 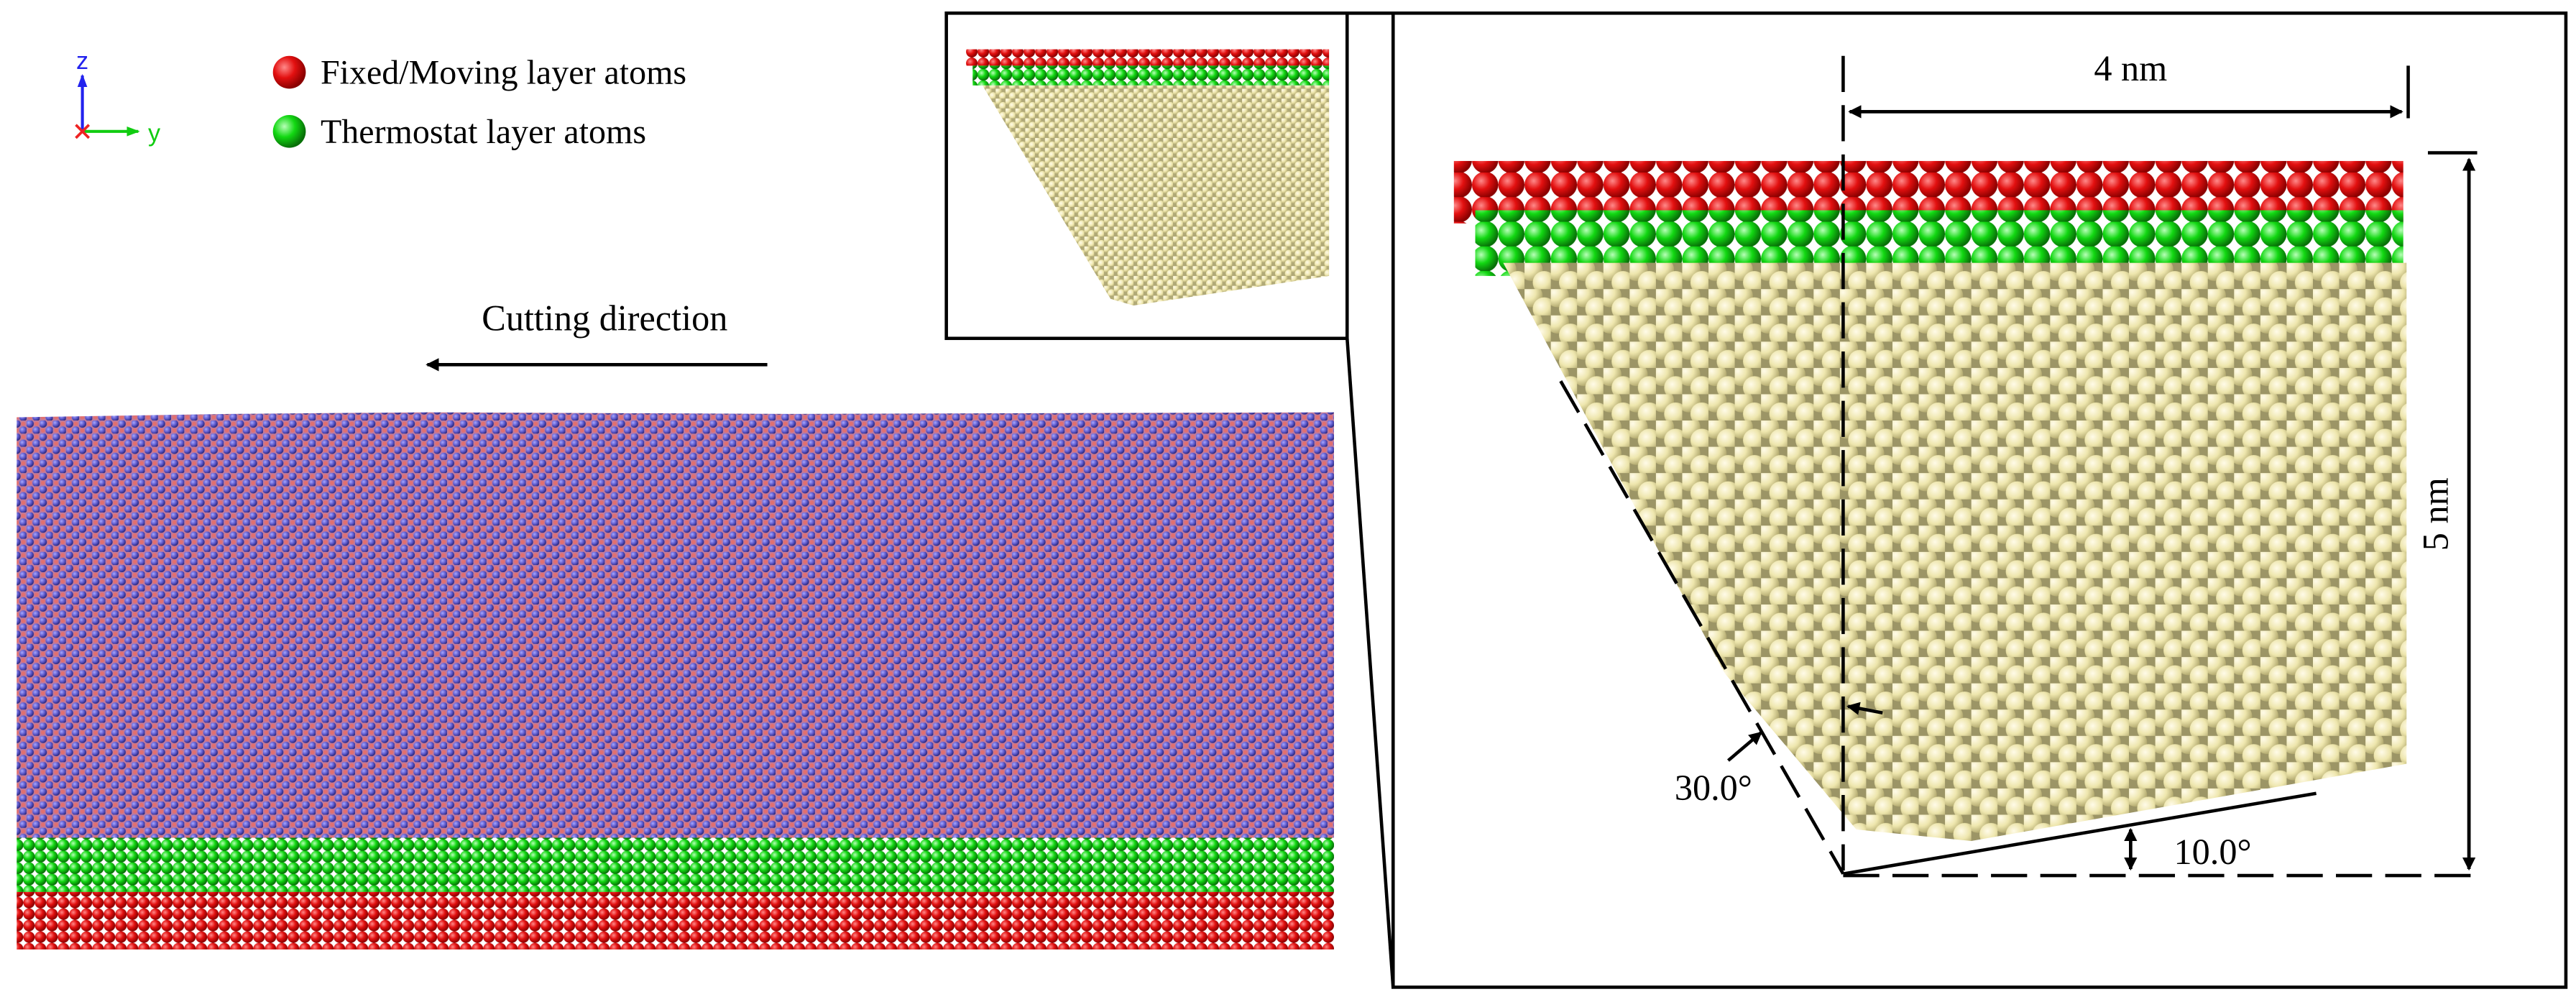 What do you see at coordinates (604, 318) in the screenshot?
I see `cutting-direction-label: Cutting direction` at bounding box center [604, 318].